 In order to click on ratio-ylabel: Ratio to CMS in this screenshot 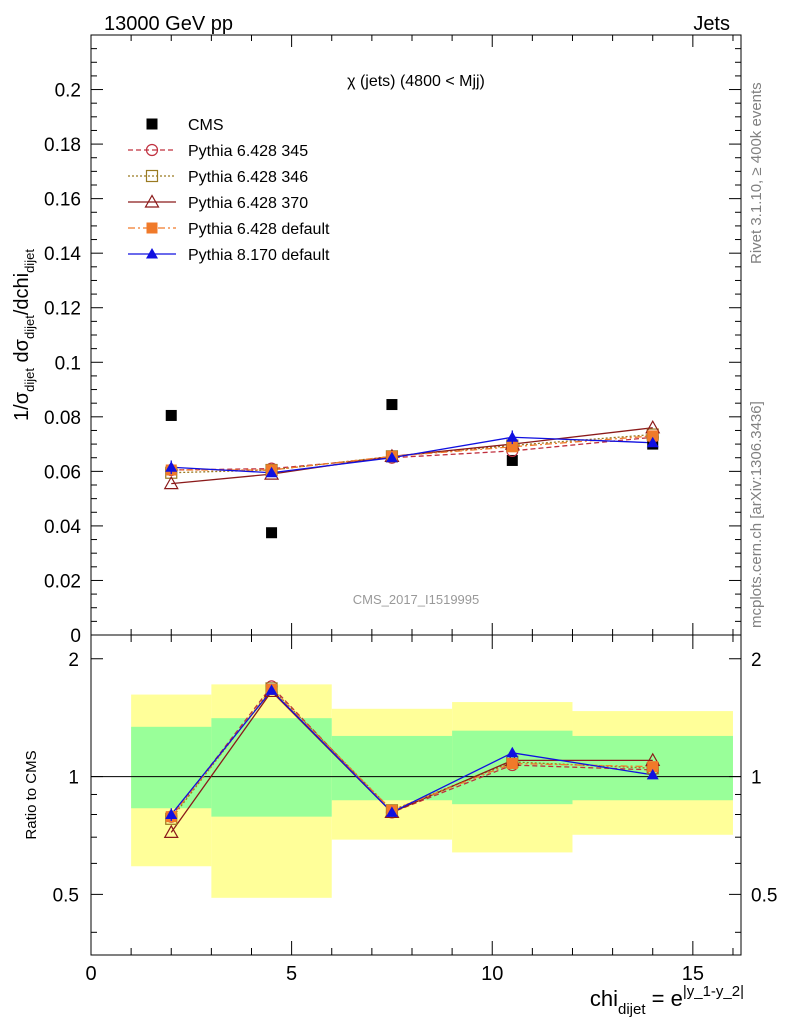, I will do `click(31, 794)`.